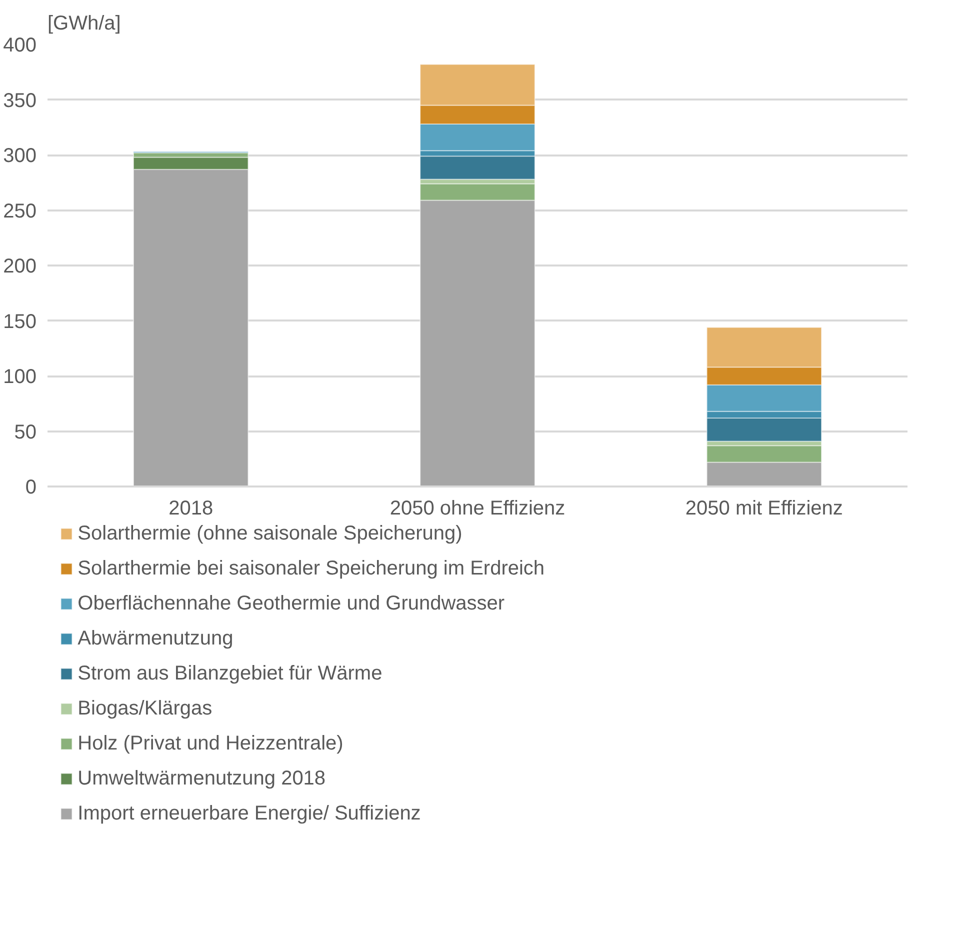  Describe the element at coordinates (270, 533) in the screenshot. I see `legend-label: Solarthermie (ohne saisonale Speicherung)` at that location.